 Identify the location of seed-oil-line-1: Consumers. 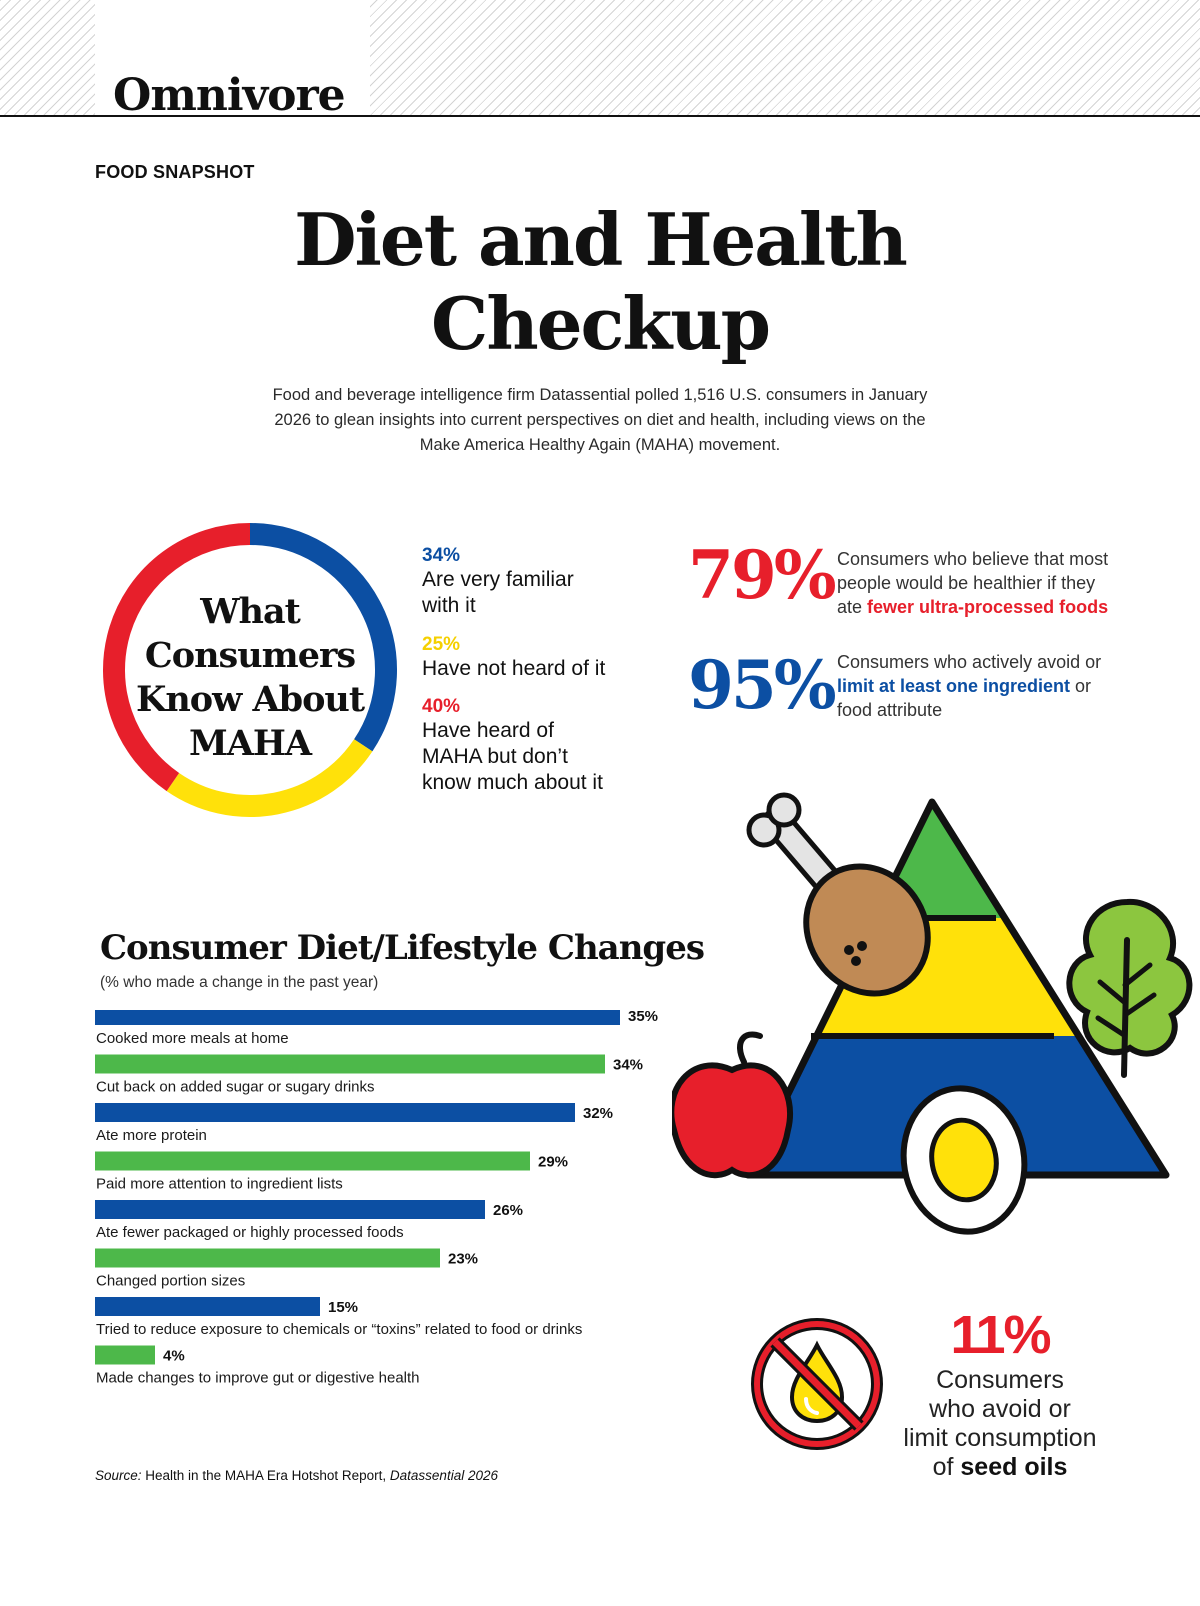
(1000, 1380).